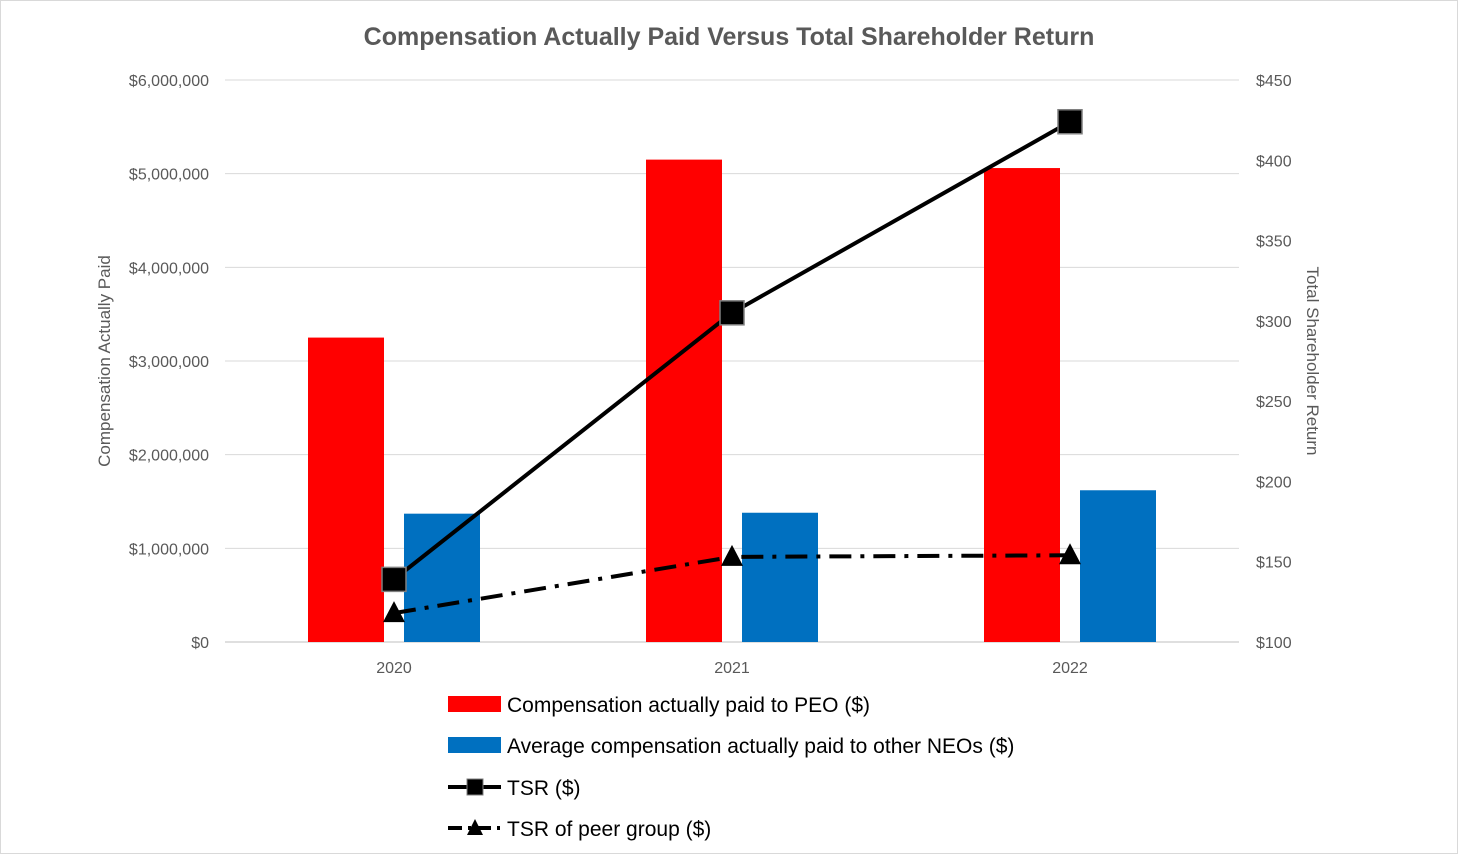 This screenshot has width=1458, height=854. I want to click on x-axis-tick-labels: 2020 2021 2022, so click(732, 668).